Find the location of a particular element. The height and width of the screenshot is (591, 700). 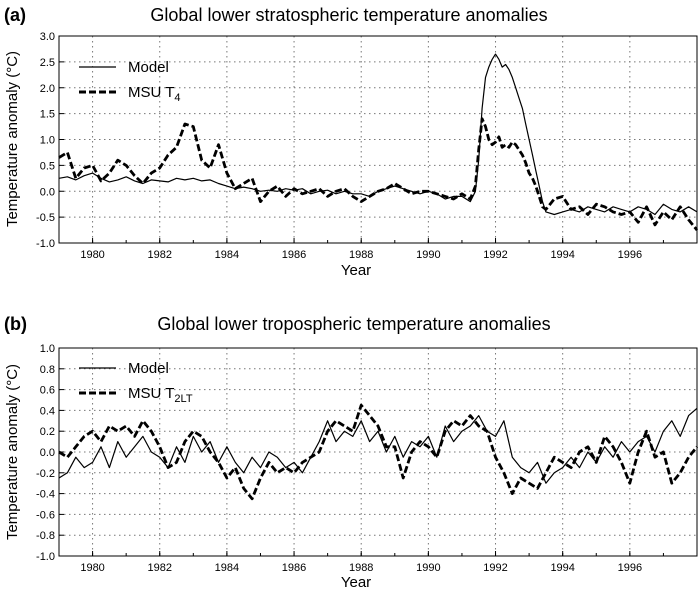

ytick-label-a: 2.0 is located at coordinates (47, 89).